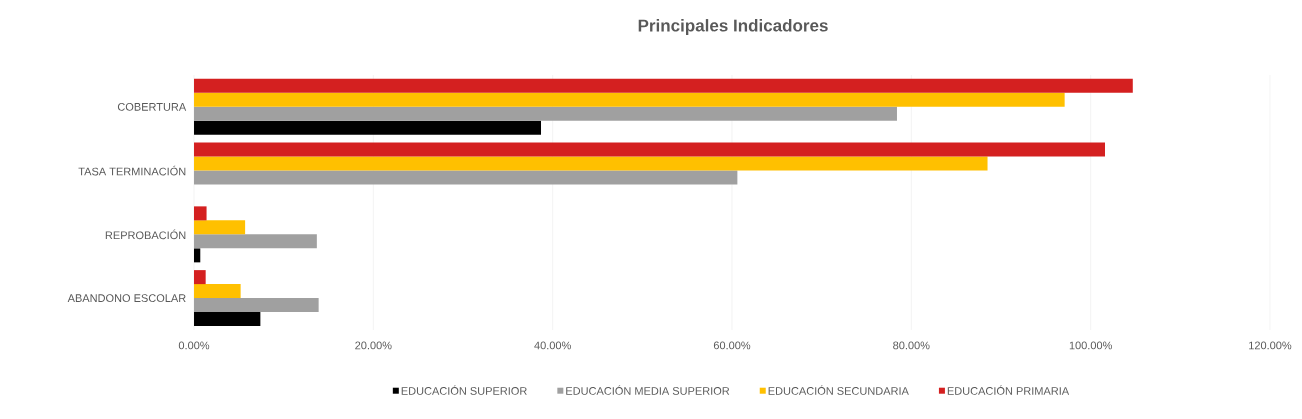 The image size is (1302, 419). What do you see at coordinates (1008, 390) in the screenshot?
I see `legend-label: EDUCACIÓN PRIMARIA` at bounding box center [1008, 390].